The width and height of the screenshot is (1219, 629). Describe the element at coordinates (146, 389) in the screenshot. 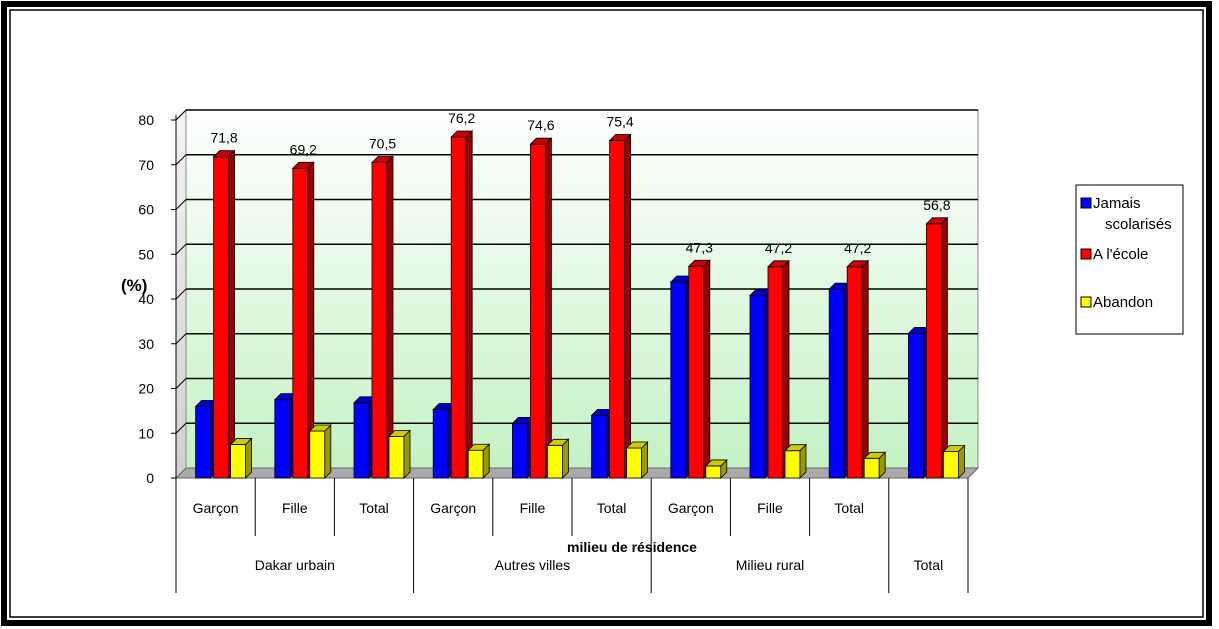

I see `y-tick-label: 20` at that location.